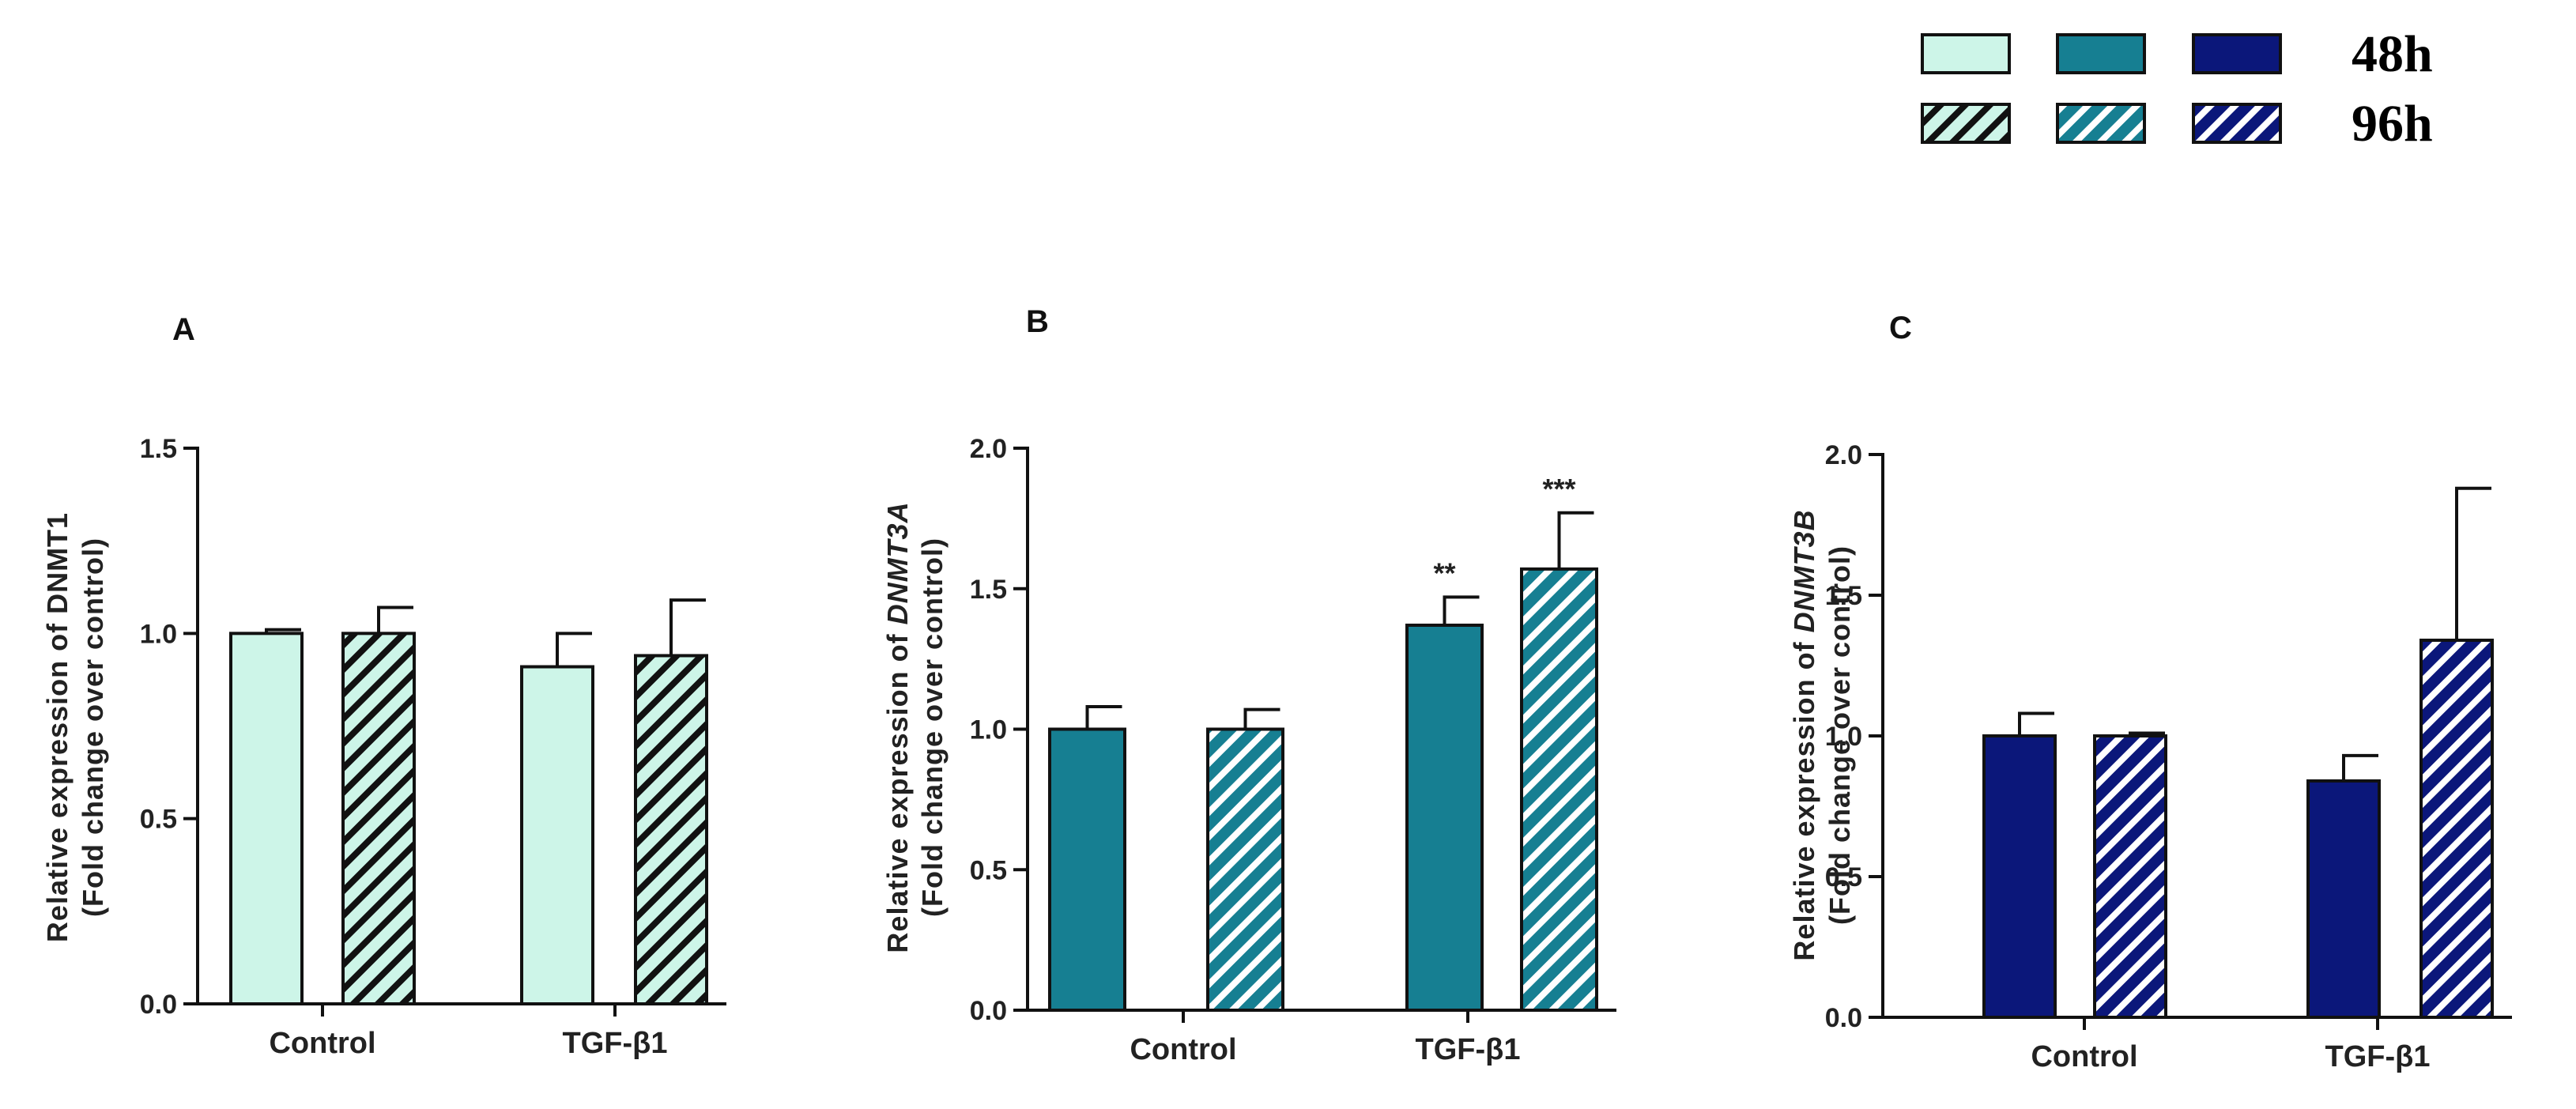 This screenshot has width=2576, height=1109. I want to click on y-axis-label-line1: Relative expression of DNMT3B, so click(1804, 735).